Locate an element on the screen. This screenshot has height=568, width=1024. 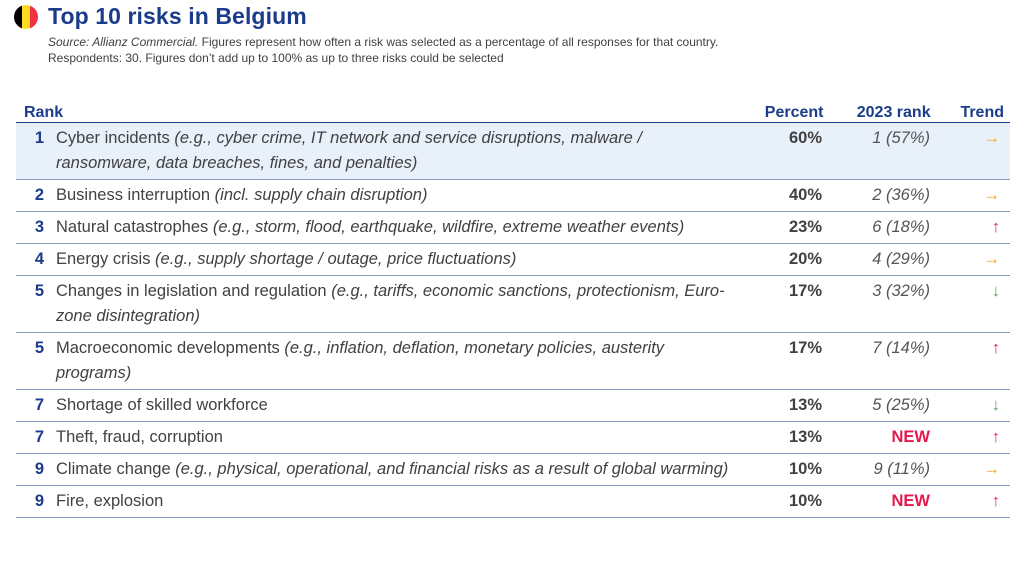
table-row: 9 Fire, explosion 10% NEW ↑ is located at coordinates (513, 502).